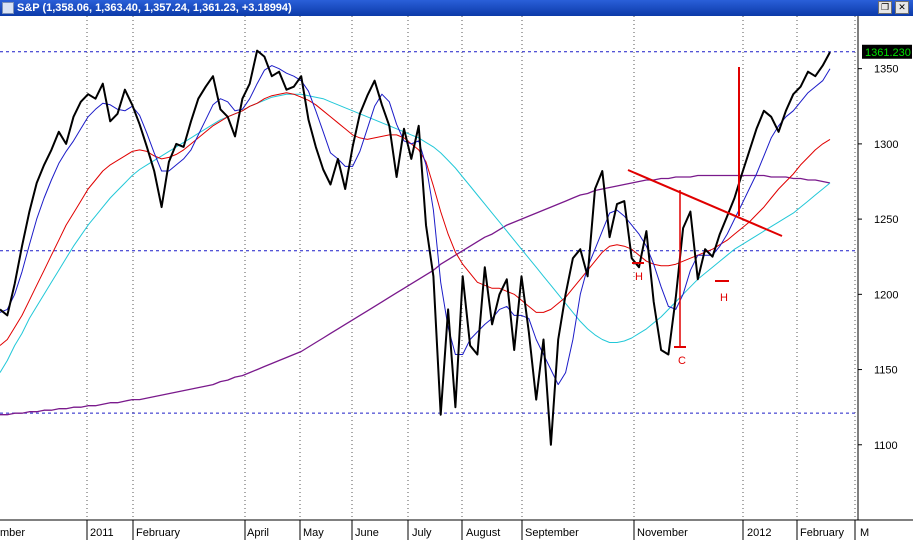 Image resolution: width=913 pixels, height=540 pixels. I want to click on right-shoulder-label: H, so click(724, 298).